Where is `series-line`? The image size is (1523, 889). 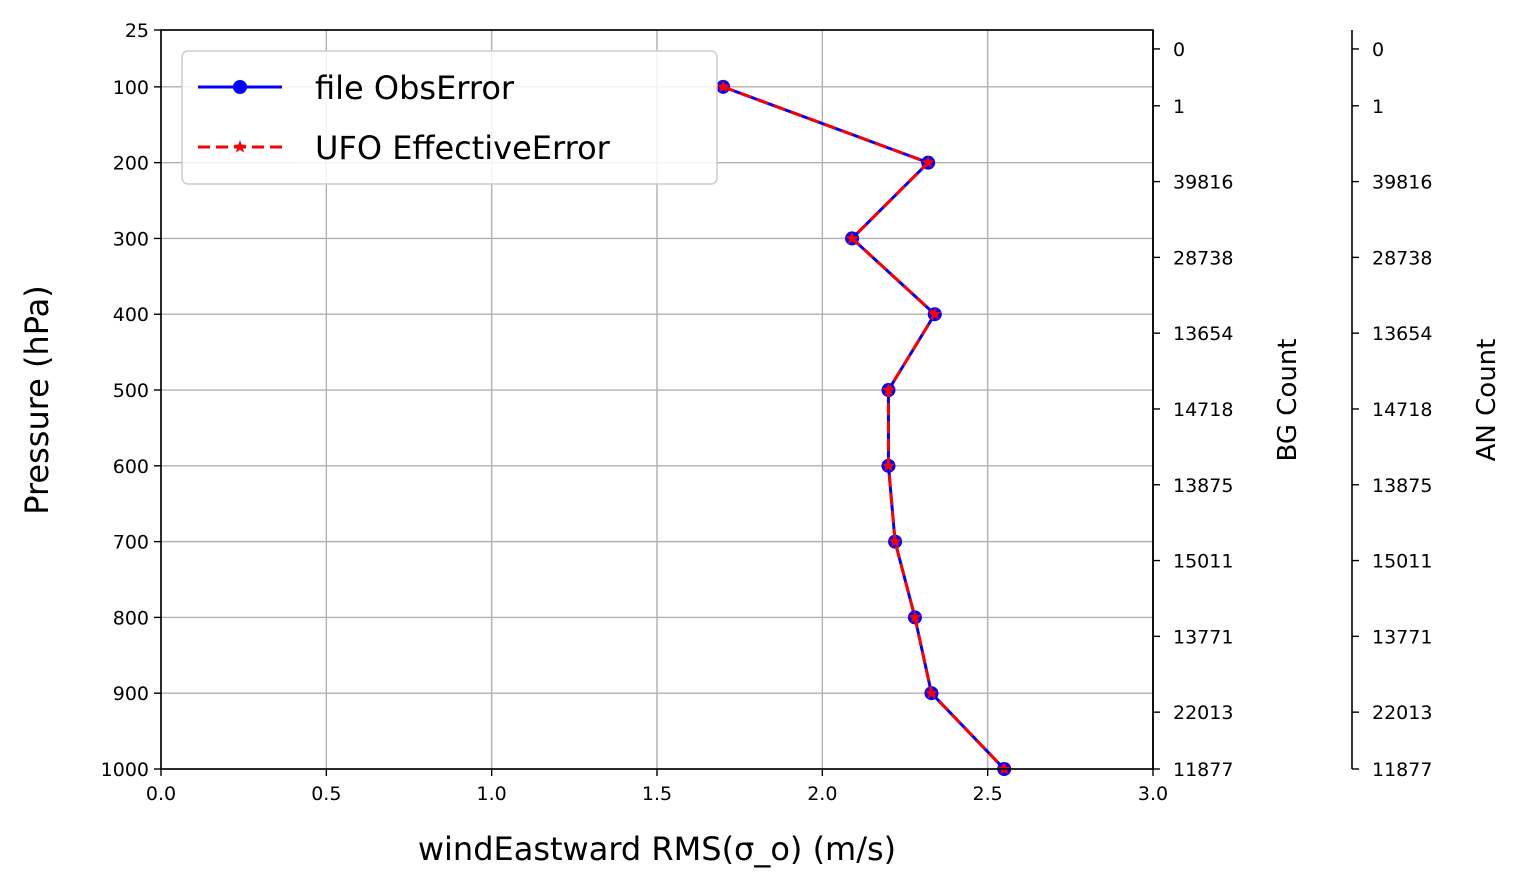
series-line is located at coordinates (864, 428).